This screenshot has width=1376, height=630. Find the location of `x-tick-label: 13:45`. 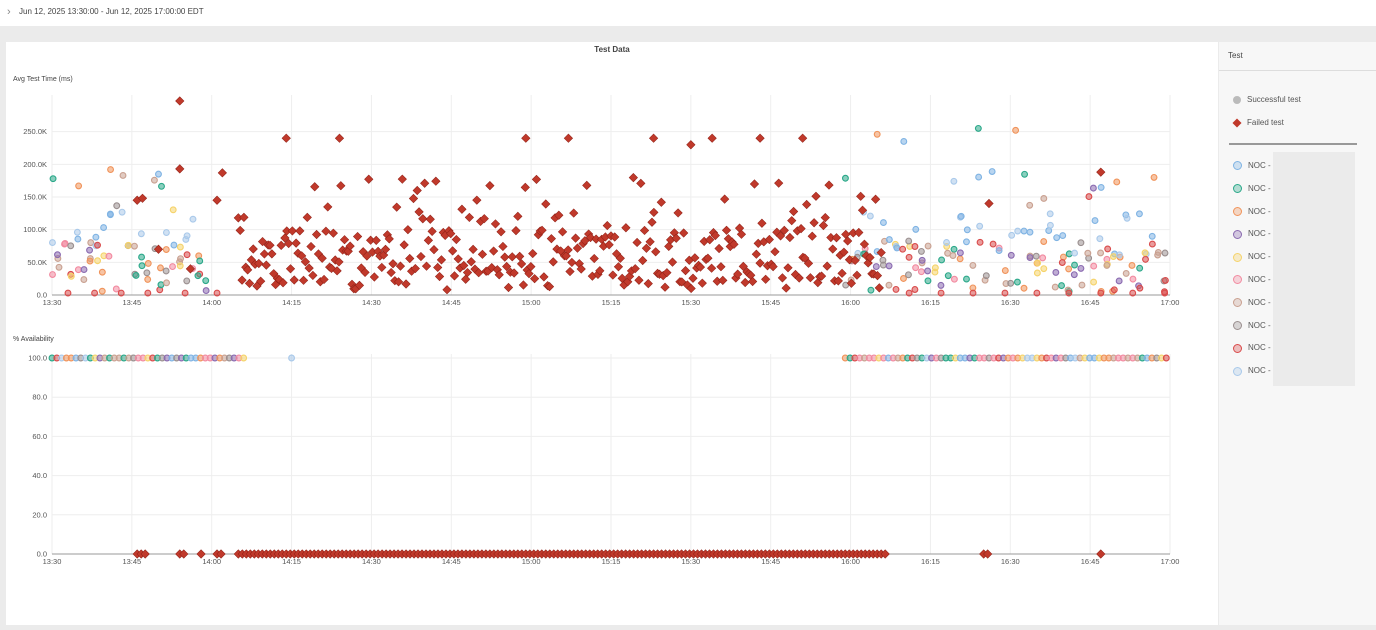

x-tick-label: 13:45 is located at coordinates (131, 302).